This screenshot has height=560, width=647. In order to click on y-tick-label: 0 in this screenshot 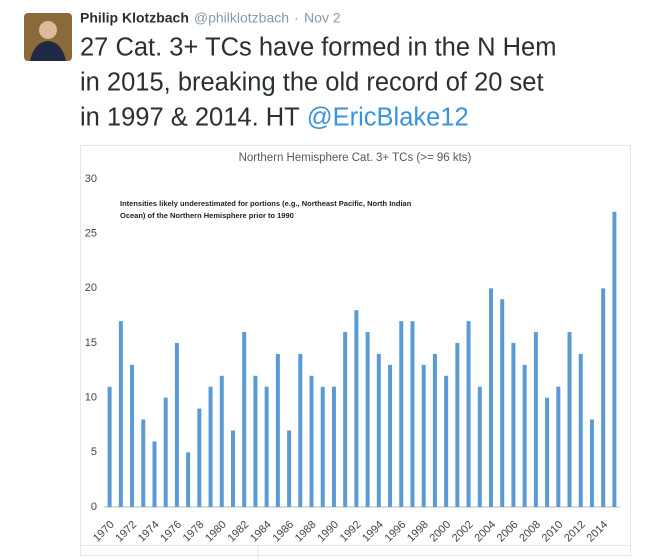, I will do `click(94, 507)`.